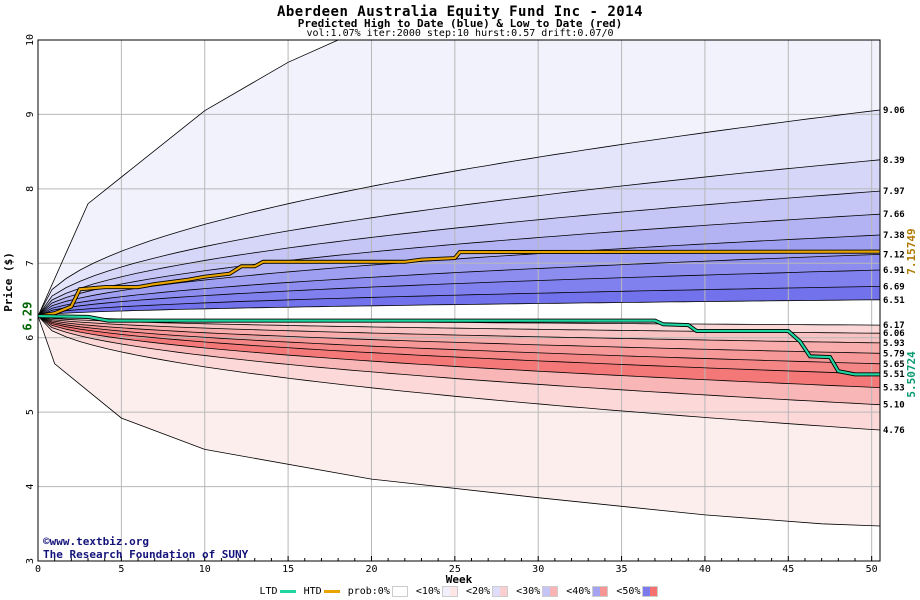 The height and width of the screenshot is (600, 920). What do you see at coordinates (894, 161) in the screenshot?
I see `quantile-end-label: 8.39` at bounding box center [894, 161].